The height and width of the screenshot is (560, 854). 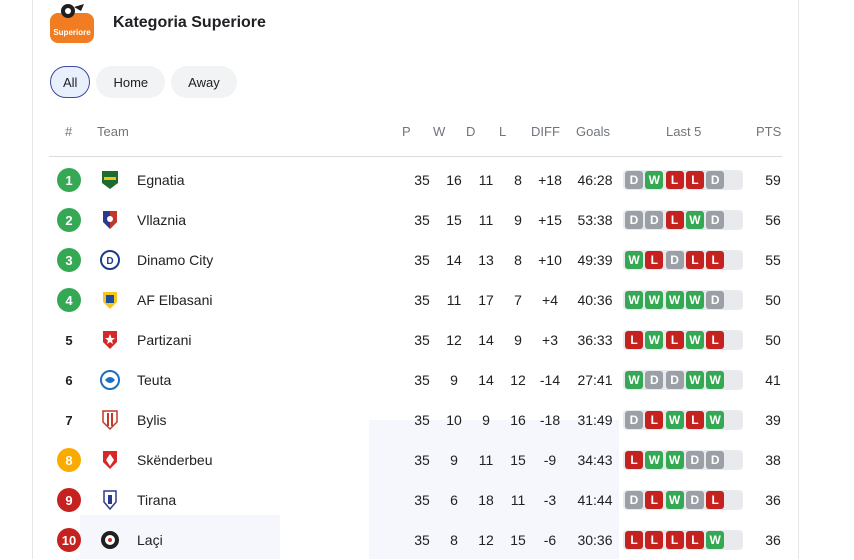 What do you see at coordinates (518, 460) in the screenshot?
I see `losses-value: 15` at bounding box center [518, 460].